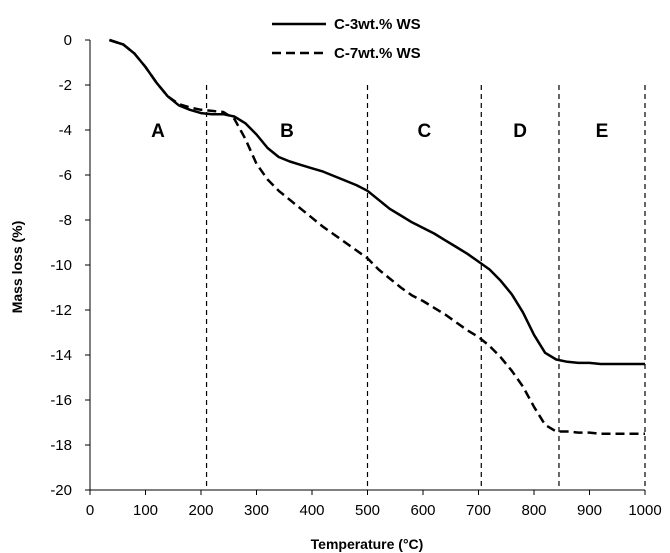  What do you see at coordinates (158, 131) in the screenshot?
I see `region-label-a: A` at bounding box center [158, 131].